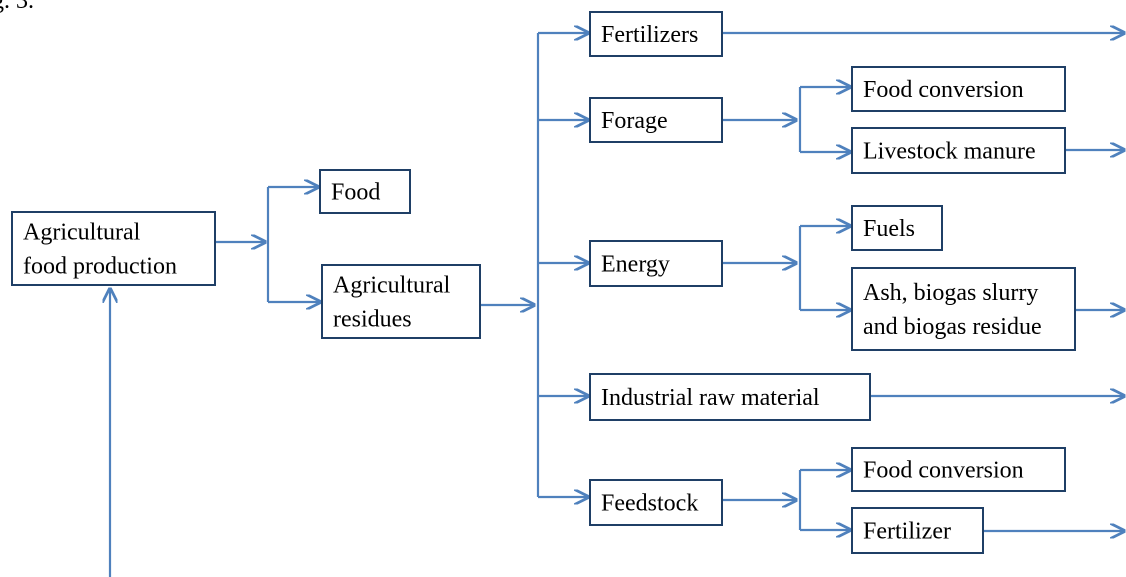  What do you see at coordinates (710, 398) in the screenshot?
I see `node-label: Industrial raw material` at bounding box center [710, 398].